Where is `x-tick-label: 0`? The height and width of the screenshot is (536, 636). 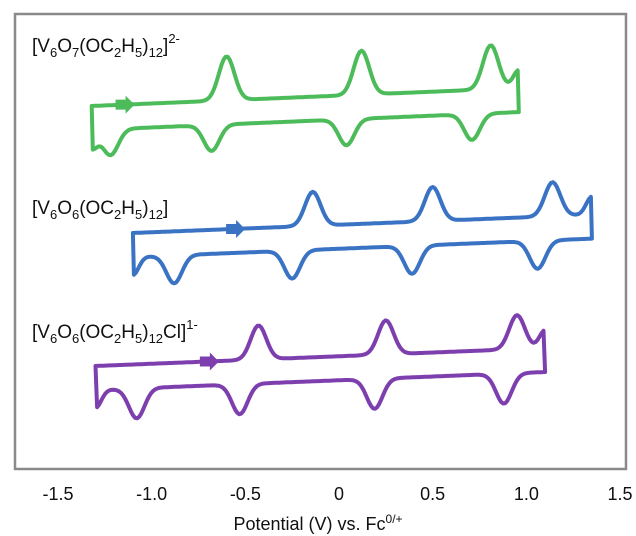 x-tick-label: 0 is located at coordinates (339, 494).